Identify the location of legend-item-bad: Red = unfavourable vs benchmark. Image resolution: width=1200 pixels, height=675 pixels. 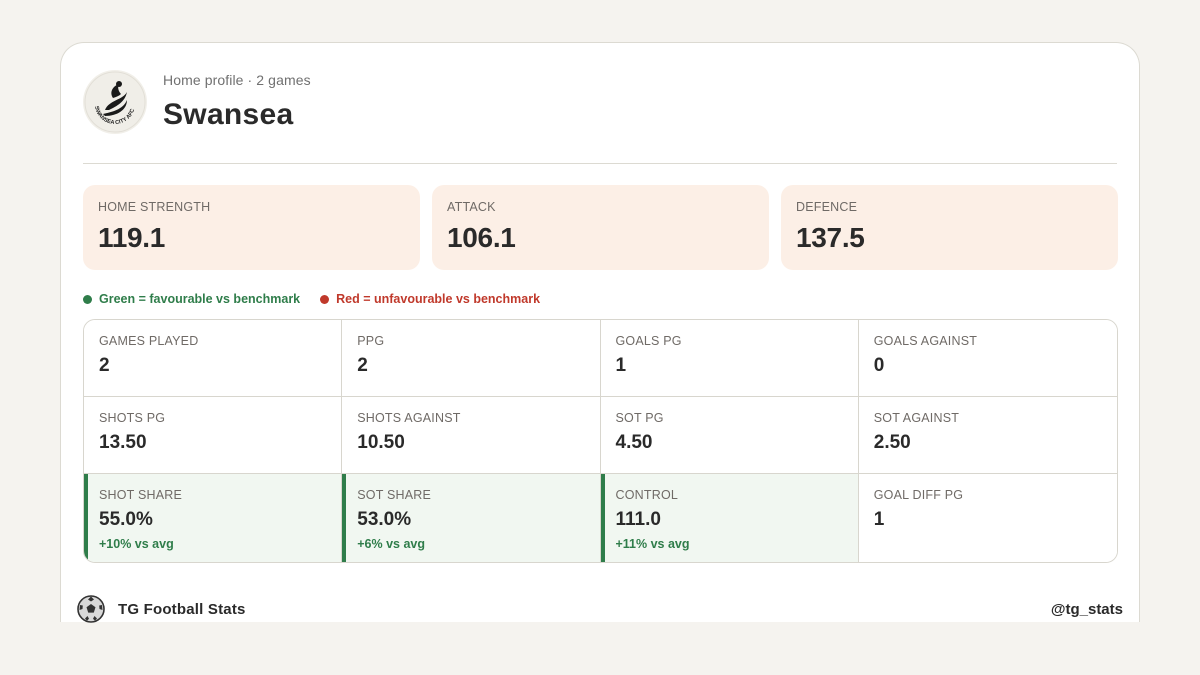
(430, 299).